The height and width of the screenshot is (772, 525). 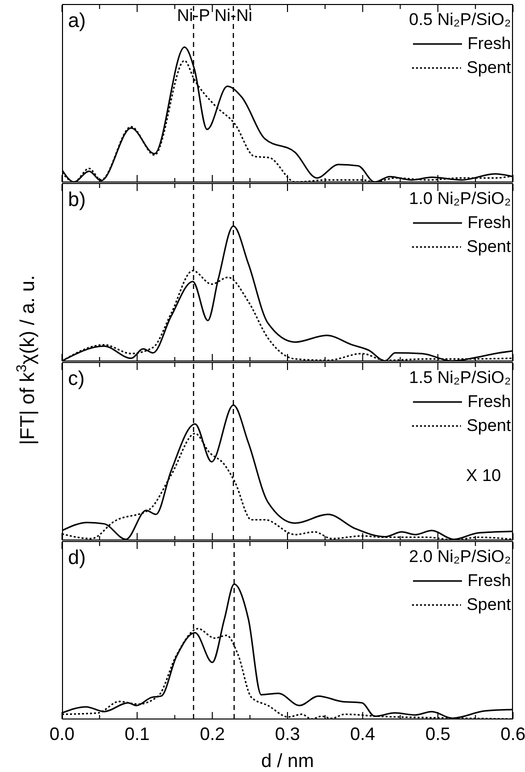 What do you see at coordinates (459, 199) in the screenshot?
I see `legend-title: 1.0 Ni₂P/SiO₂` at bounding box center [459, 199].